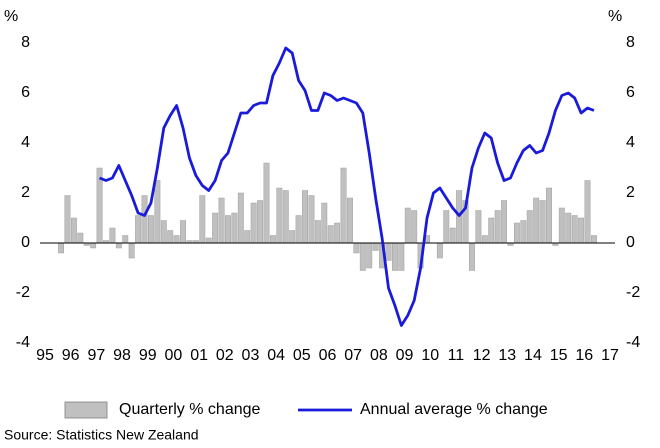 The height and width of the screenshot is (448, 660). Describe the element at coordinates (96, 355) in the screenshot. I see `x-tick-label: 97` at that location.